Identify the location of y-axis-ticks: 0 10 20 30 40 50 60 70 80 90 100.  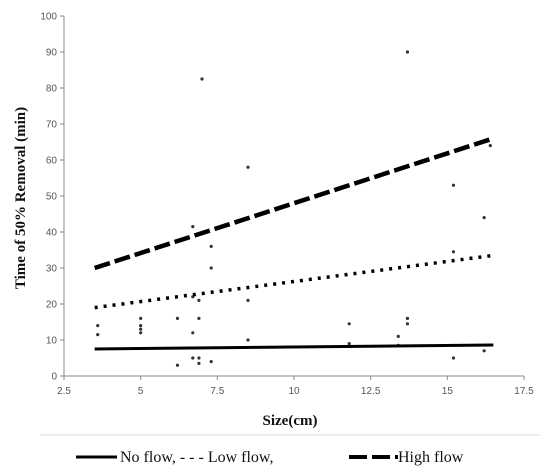
(52, 197).